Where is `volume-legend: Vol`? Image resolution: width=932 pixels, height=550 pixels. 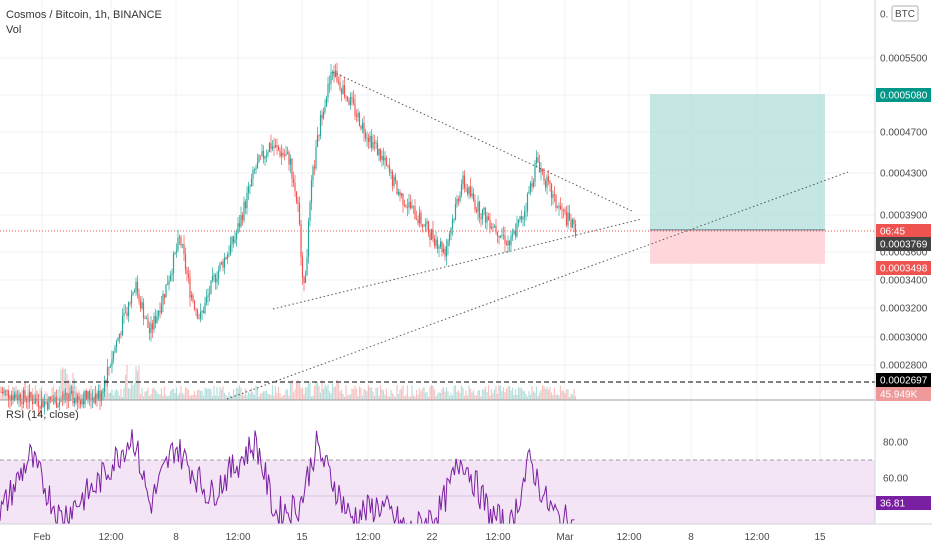 volume-legend: Vol is located at coordinates (13, 30).